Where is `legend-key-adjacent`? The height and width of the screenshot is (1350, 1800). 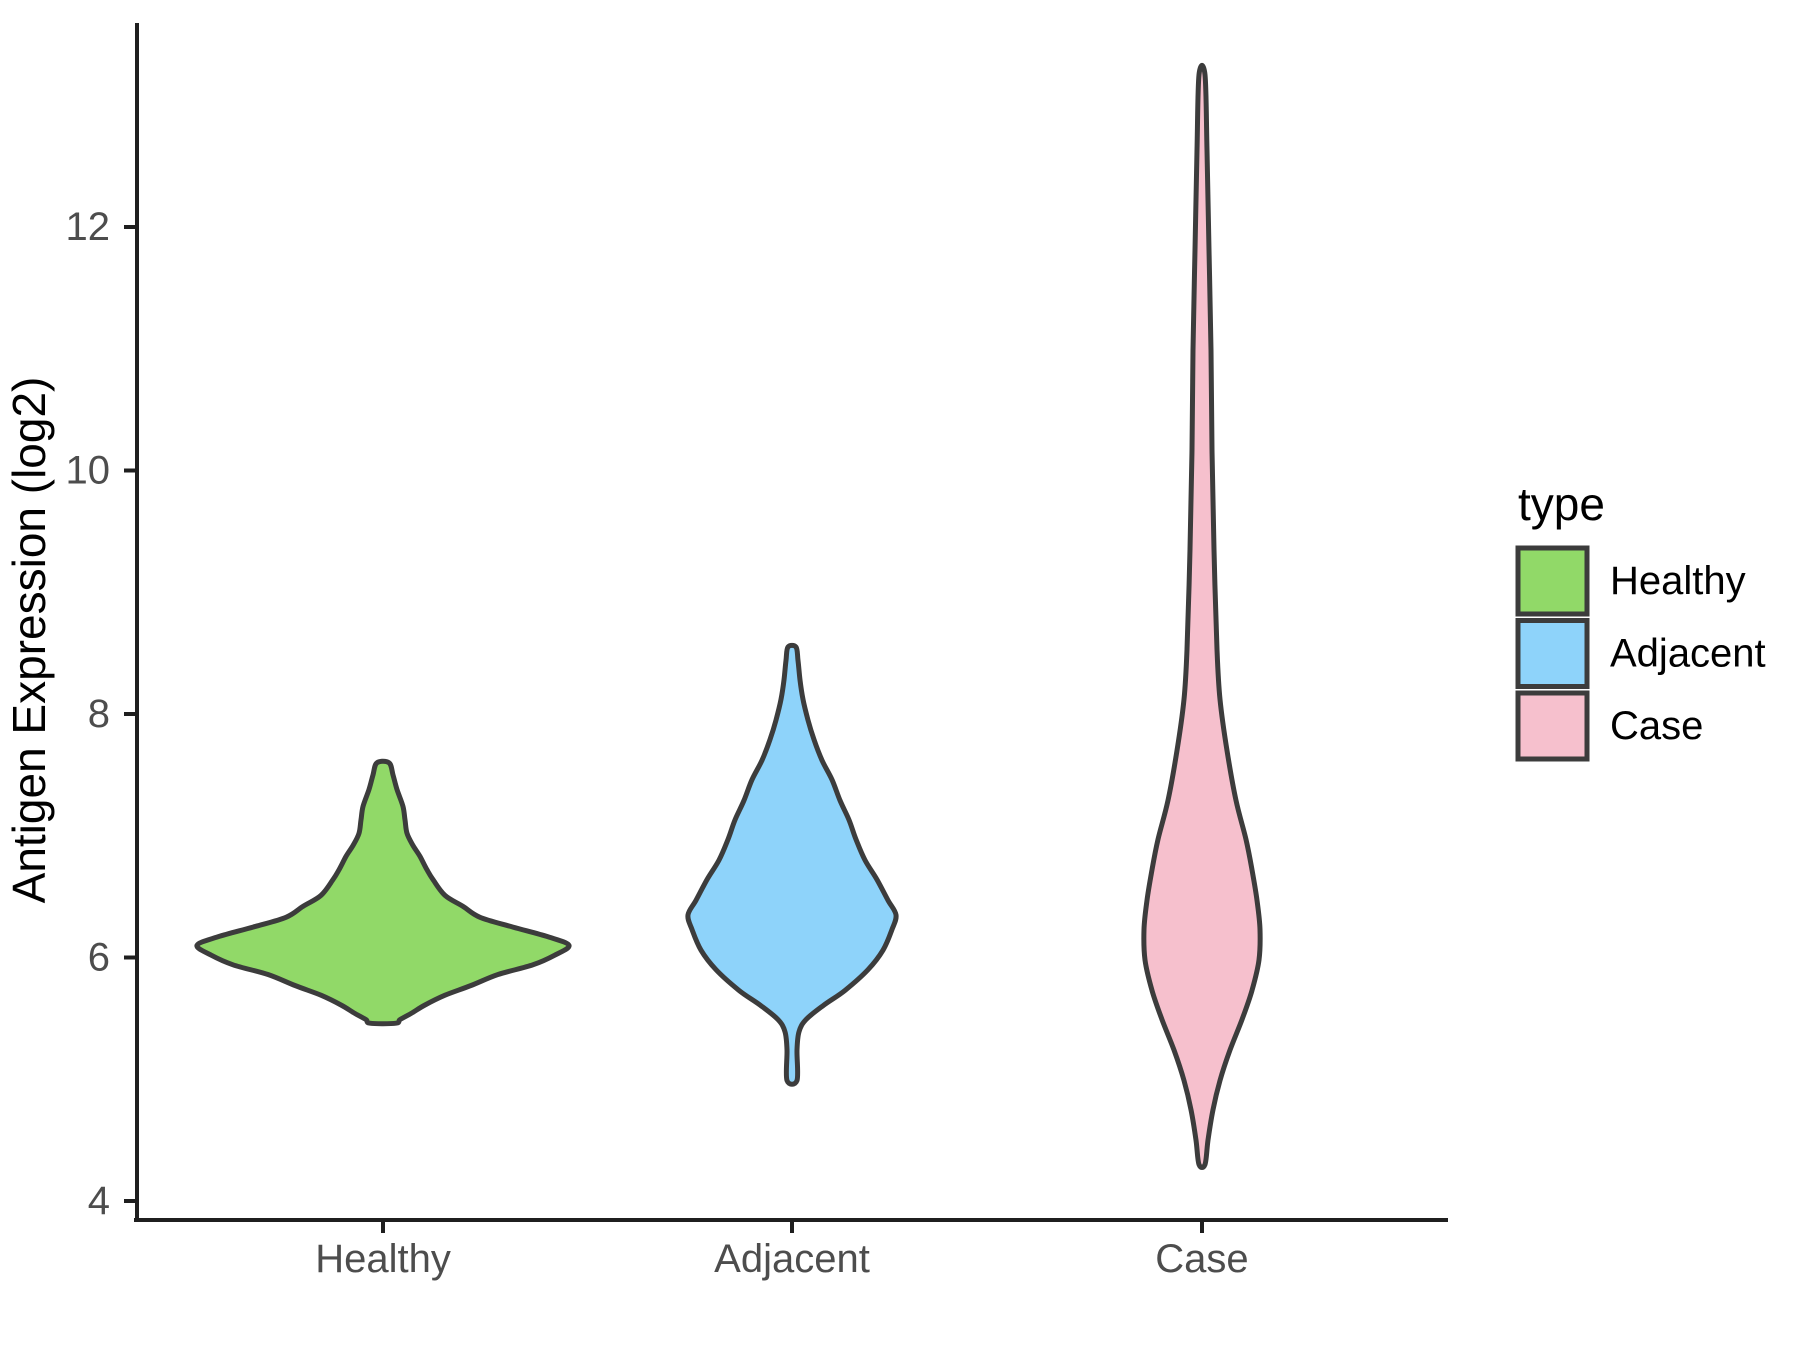 legend-key-adjacent is located at coordinates (1552, 653).